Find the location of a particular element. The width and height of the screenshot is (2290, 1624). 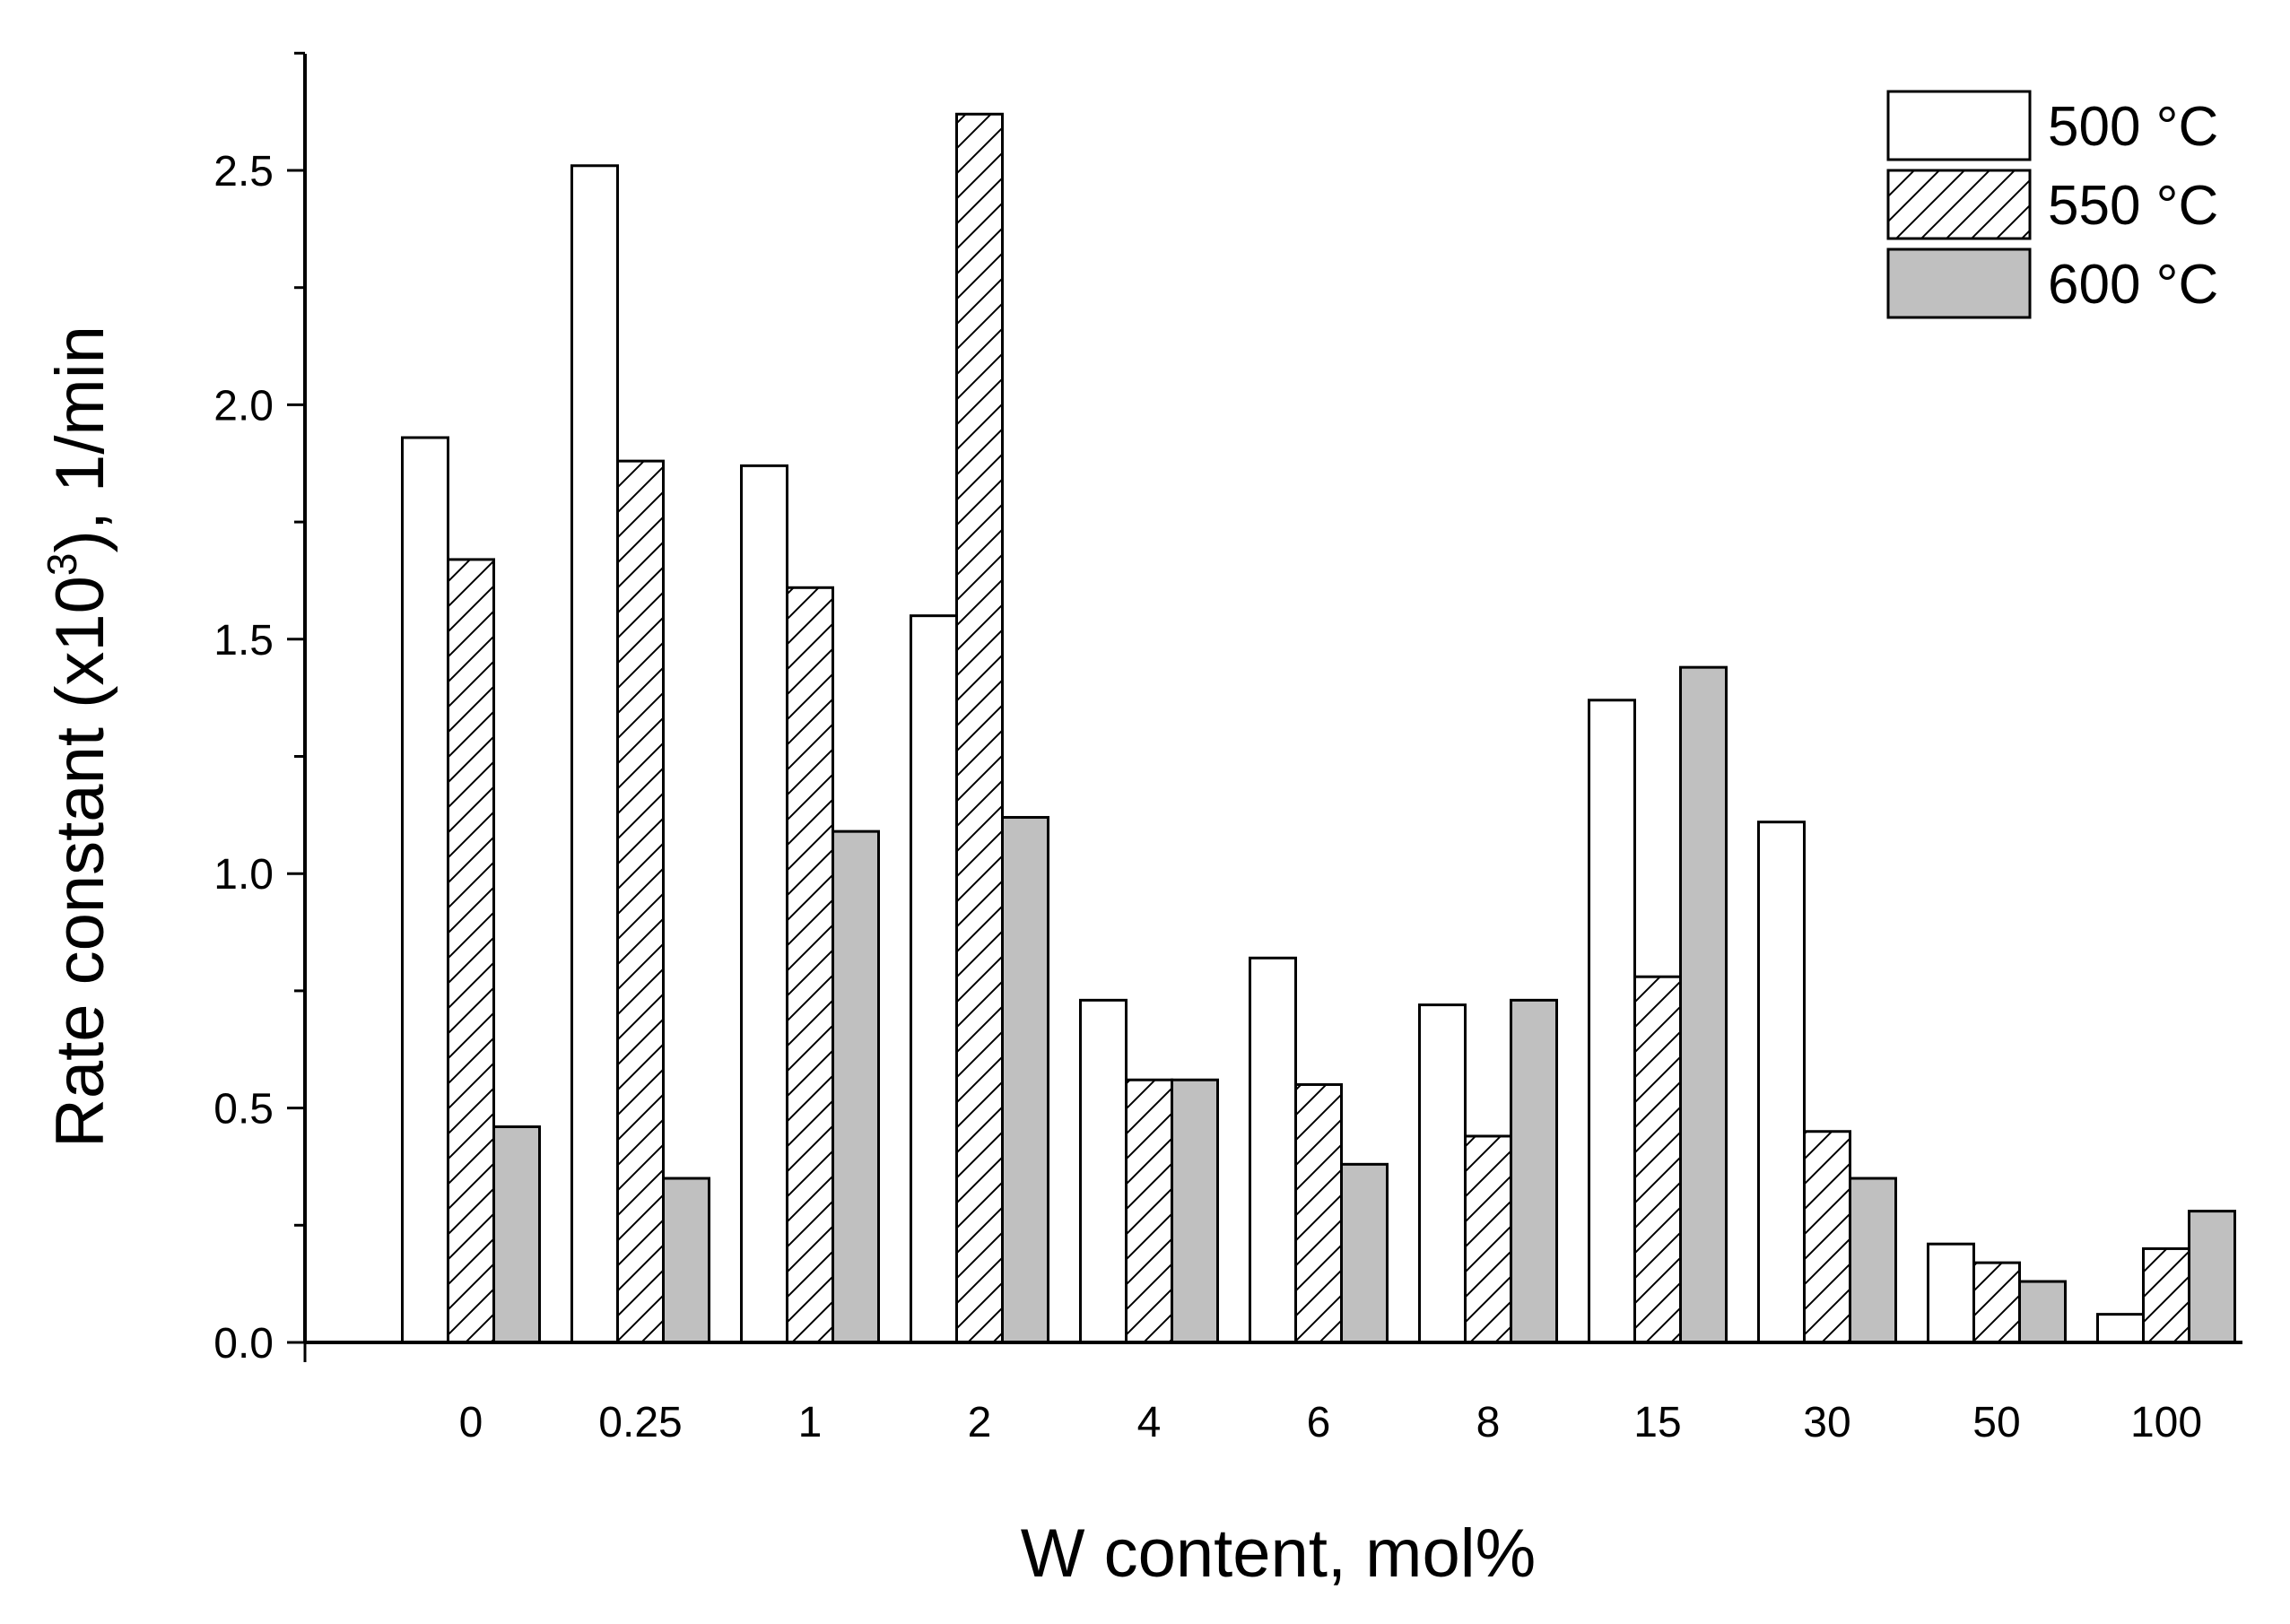

y-tick-label: 1.0 is located at coordinates (243, 875).